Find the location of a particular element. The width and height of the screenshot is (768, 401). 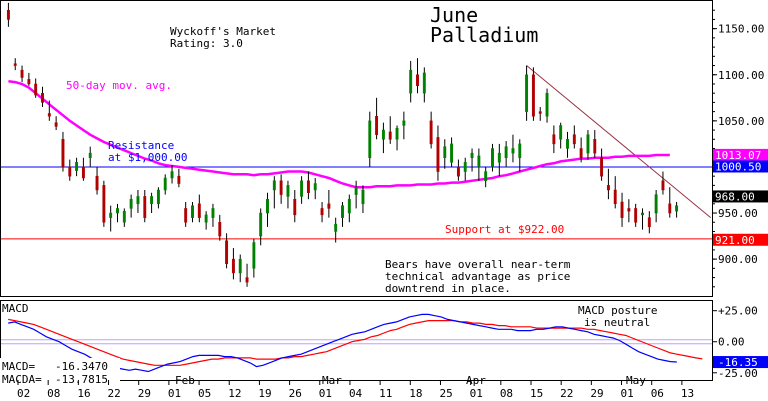

downtrend-line is located at coordinates (619, 142).